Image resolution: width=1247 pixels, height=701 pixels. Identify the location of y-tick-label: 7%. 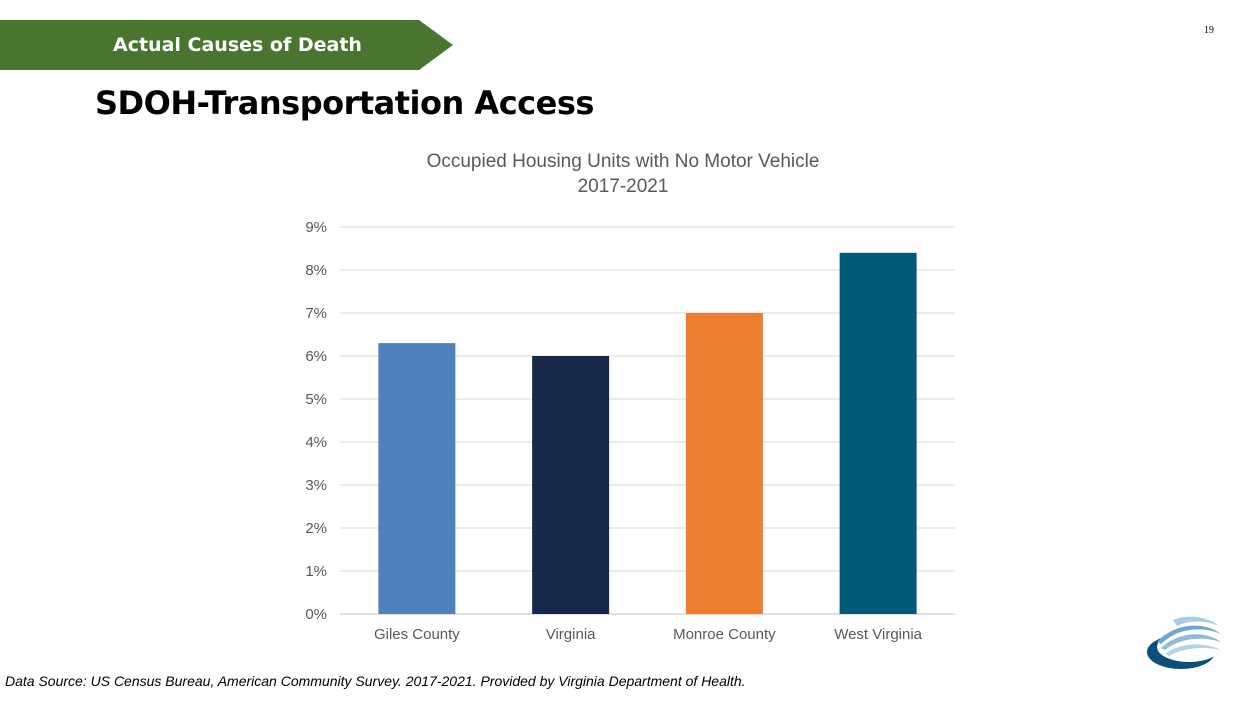
(316, 313).